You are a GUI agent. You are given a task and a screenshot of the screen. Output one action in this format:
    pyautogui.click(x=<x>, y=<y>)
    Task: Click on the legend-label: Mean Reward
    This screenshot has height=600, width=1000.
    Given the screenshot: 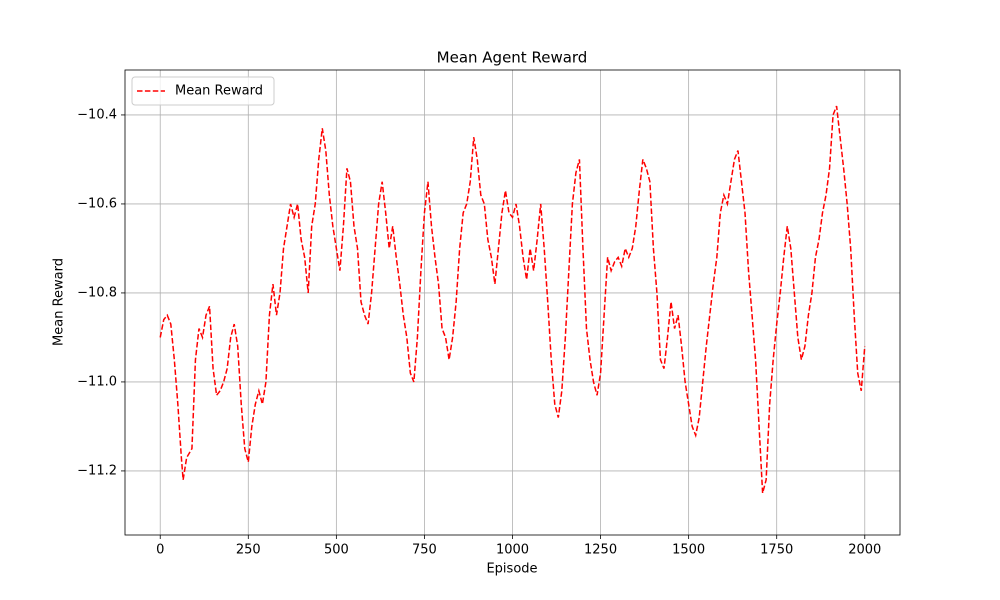 What is the action you would take?
    pyautogui.click(x=219, y=91)
    